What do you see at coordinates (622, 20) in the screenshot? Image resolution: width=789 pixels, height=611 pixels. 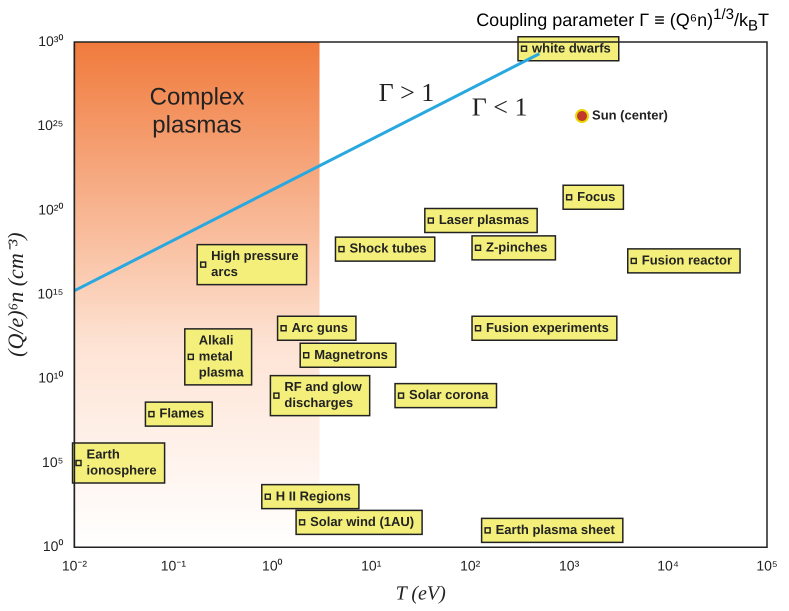 I see `chart-title: Coupling parameter Γ ≡ (Q⁶n)$^{1/3}$/k$_{B}$T` at bounding box center [622, 20].